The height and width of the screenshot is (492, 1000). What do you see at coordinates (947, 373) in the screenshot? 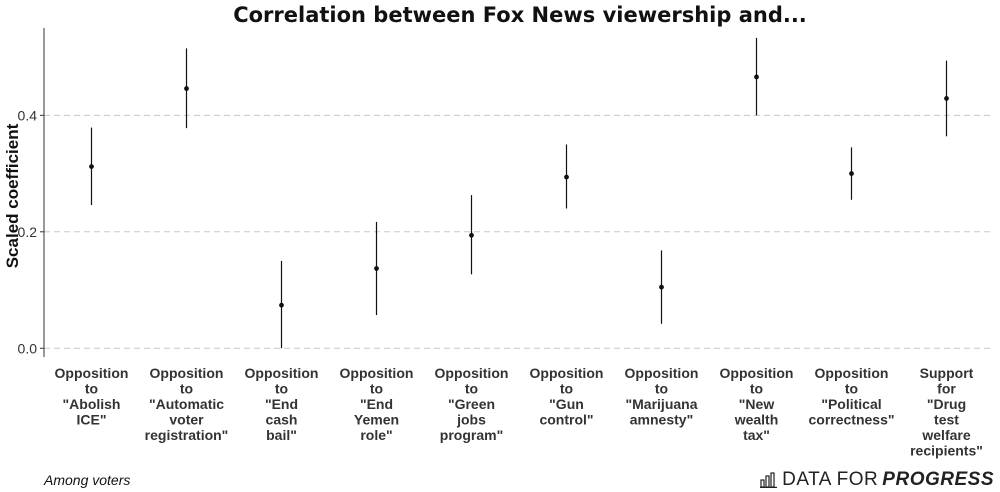
I see `x-category-label-line: Support` at bounding box center [947, 373].